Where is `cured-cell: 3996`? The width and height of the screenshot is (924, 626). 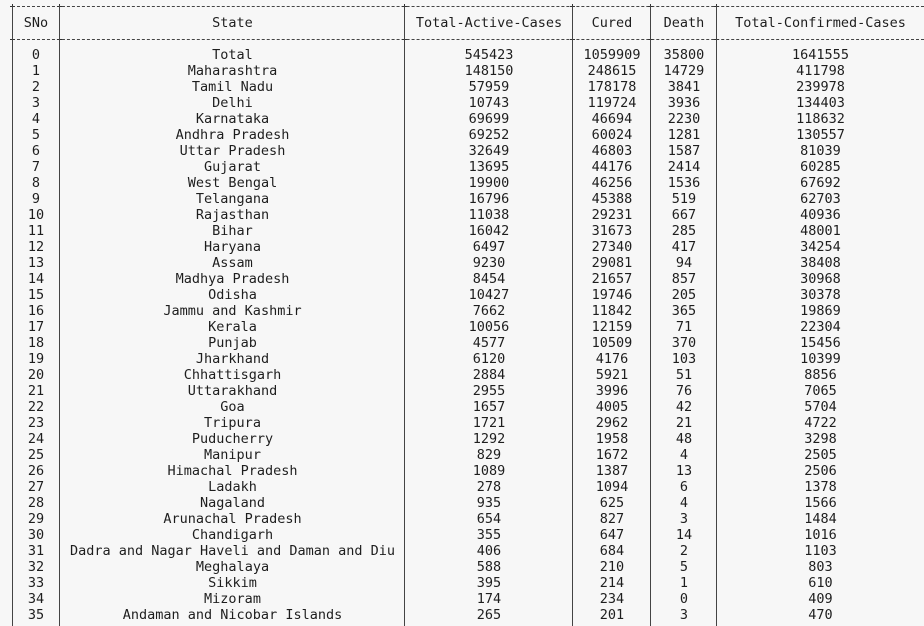 cured-cell: 3996 is located at coordinates (612, 391).